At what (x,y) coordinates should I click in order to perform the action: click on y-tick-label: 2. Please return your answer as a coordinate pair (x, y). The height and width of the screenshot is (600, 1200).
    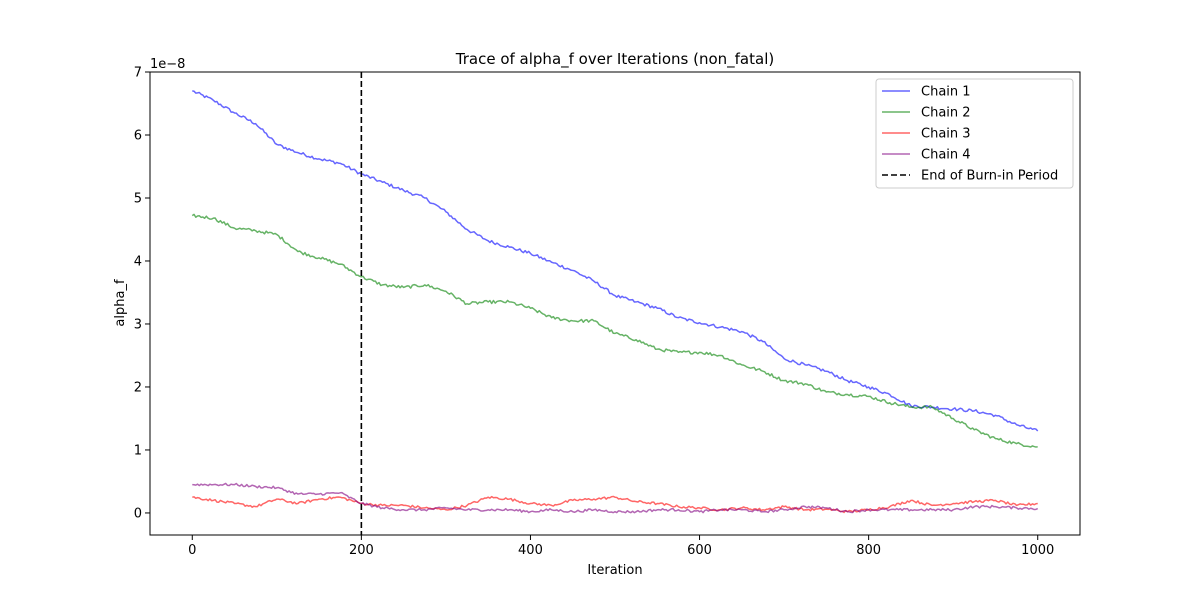
    Looking at the image, I should click on (138, 387).